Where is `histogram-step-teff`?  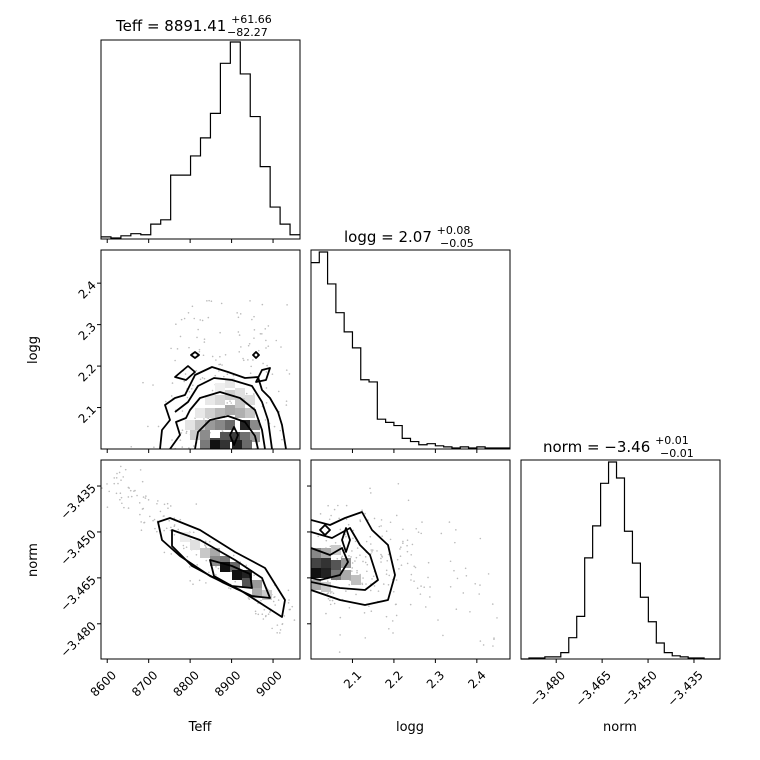 histogram-step-teff is located at coordinates (200, 140).